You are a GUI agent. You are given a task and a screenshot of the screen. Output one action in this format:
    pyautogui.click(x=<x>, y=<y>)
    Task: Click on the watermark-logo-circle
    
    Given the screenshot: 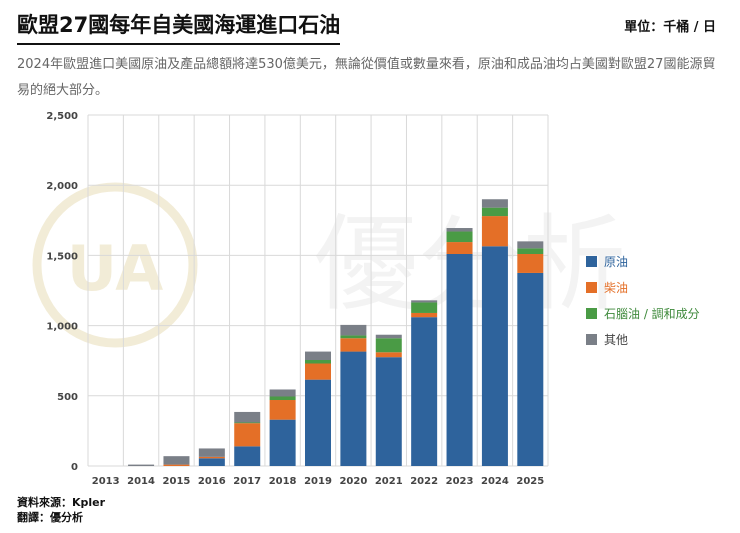 What is the action you would take?
    pyautogui.click(x=115, y=265)
    